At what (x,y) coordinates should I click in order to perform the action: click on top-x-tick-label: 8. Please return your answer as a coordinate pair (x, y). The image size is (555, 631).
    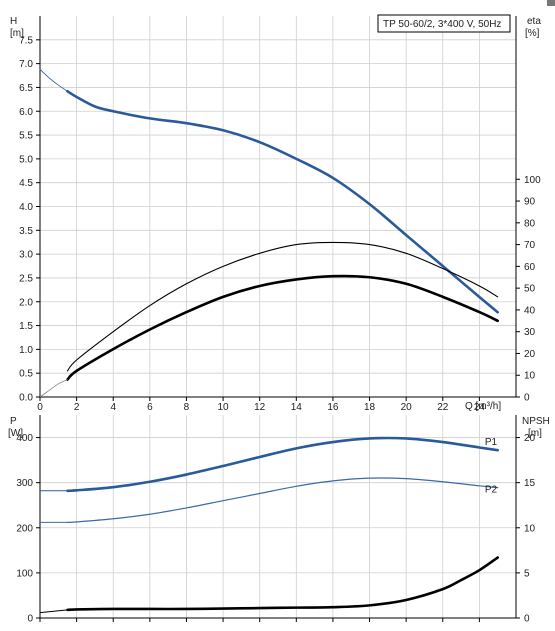
    Looking at the image, I should click on (187, 407).